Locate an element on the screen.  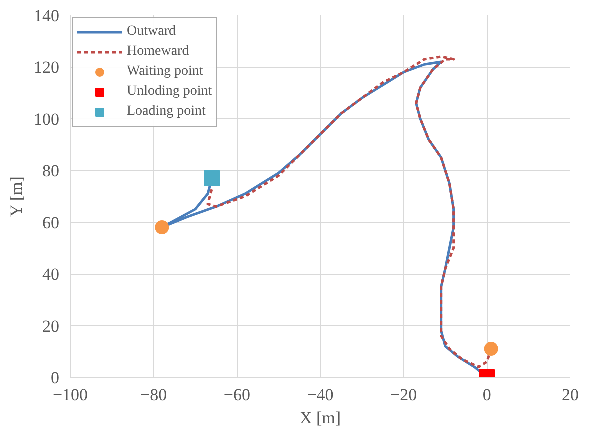
x-tick-label: 0 is located at coordinates (487, 395).